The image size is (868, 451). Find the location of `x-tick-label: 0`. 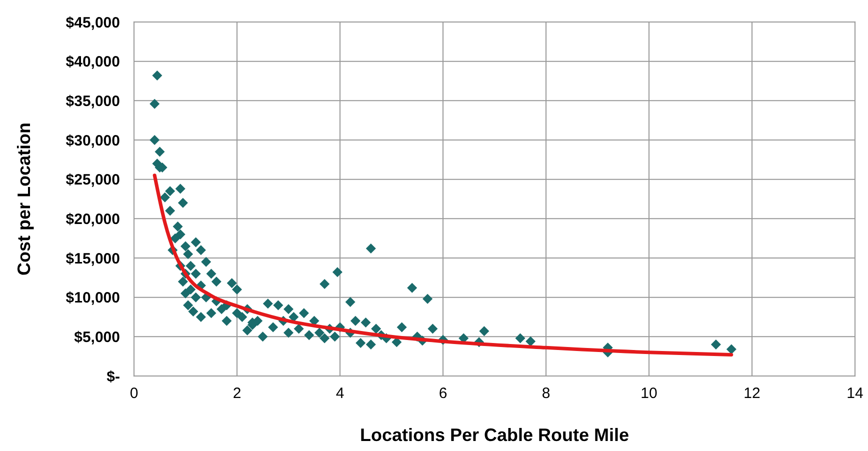

x-tick-label: 0 is located at coordinates (134, 393).